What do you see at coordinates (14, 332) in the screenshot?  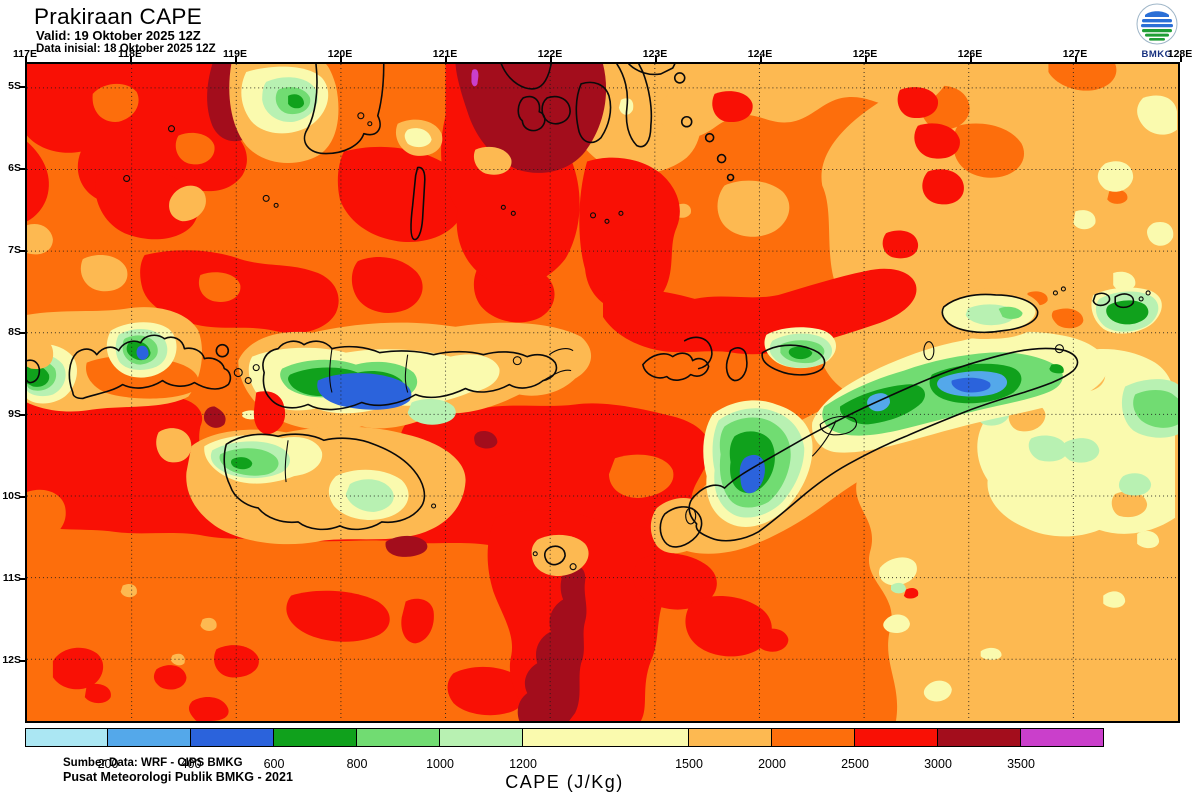 I see `lat-label-8S: 8S` at bounding box center [14, 332].